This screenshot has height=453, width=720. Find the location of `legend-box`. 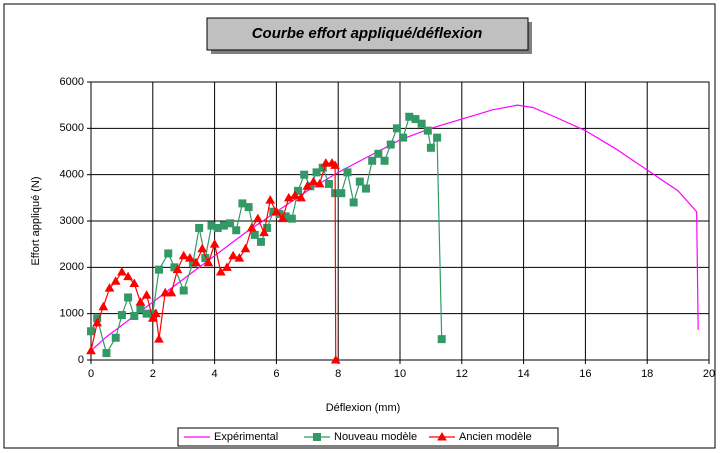

legend-box is located at coordinates (368, 437).